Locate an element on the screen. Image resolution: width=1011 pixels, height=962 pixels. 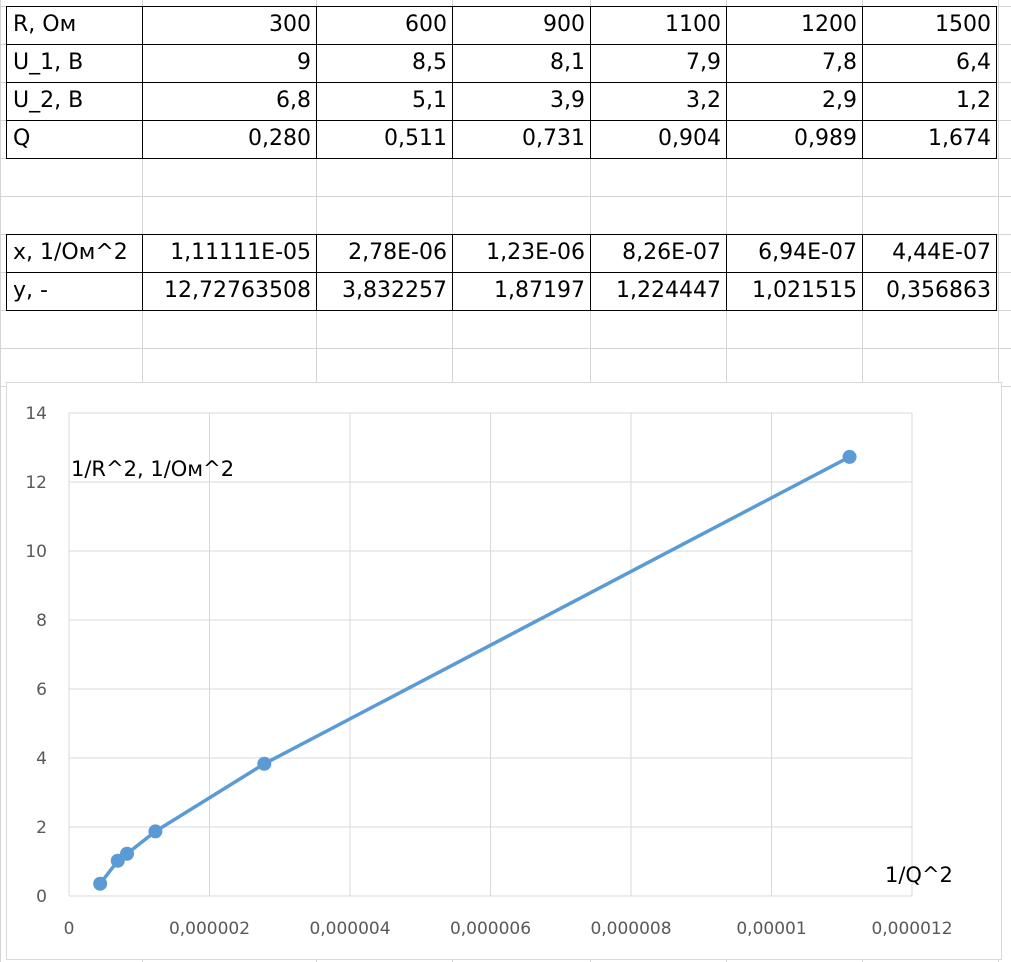
value-cell: 0,511 is located at coordinates (415, 138).